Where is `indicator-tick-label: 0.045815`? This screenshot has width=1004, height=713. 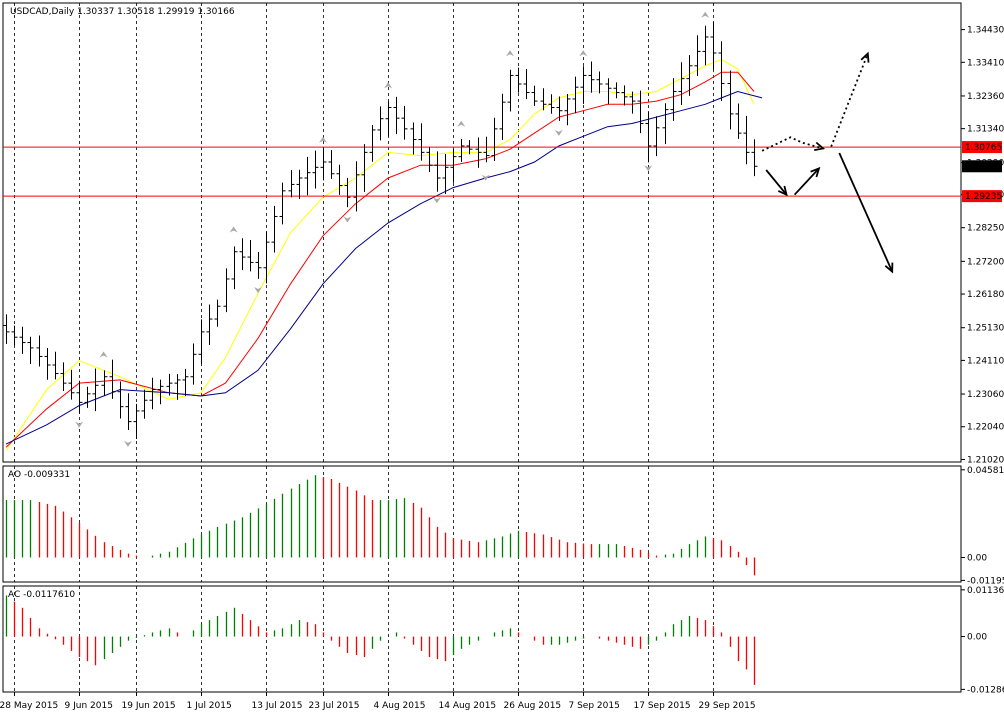 indicator-tick-label: 0.045815 is located at coordinates (985, 471).